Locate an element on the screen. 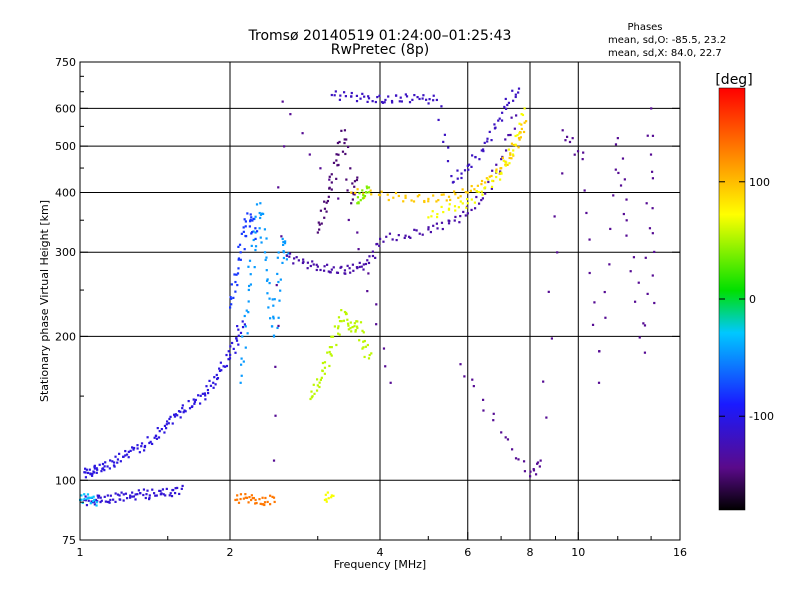  y-axis-label: Stationary phase Virtual Height [km] is located at coordinates (44, 301).